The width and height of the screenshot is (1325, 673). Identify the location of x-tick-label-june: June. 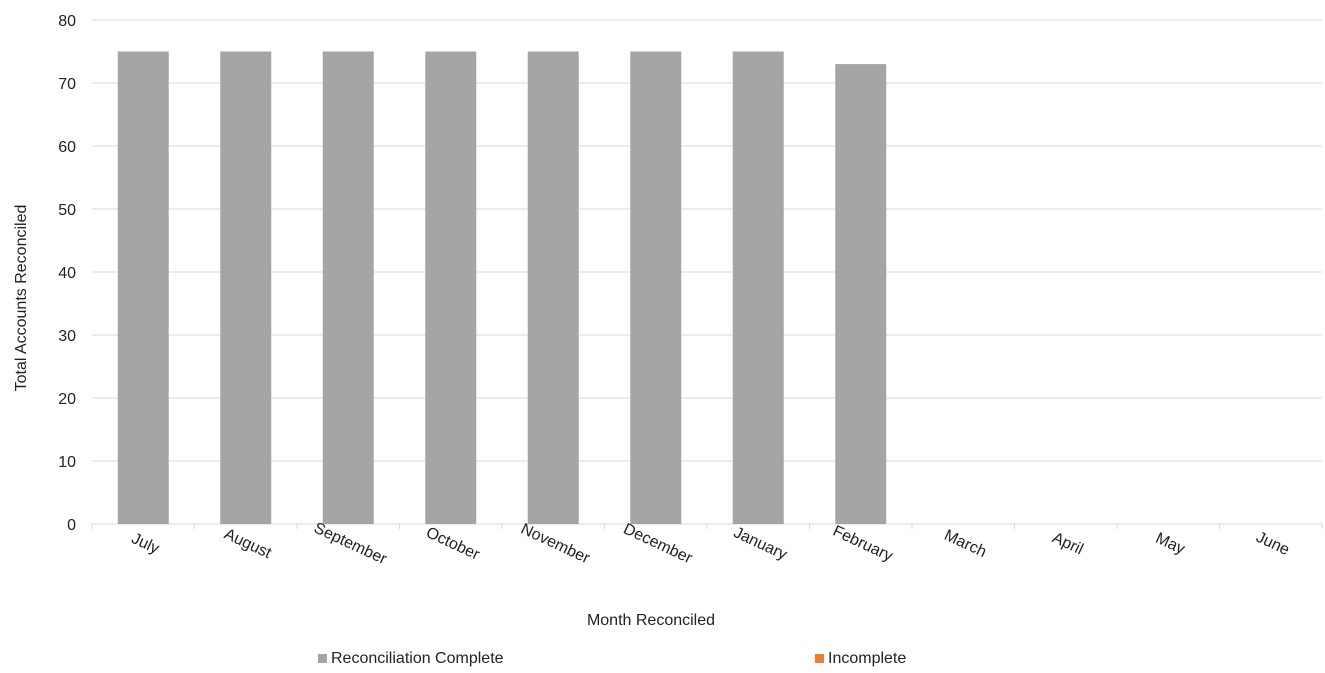
(1272, 544).